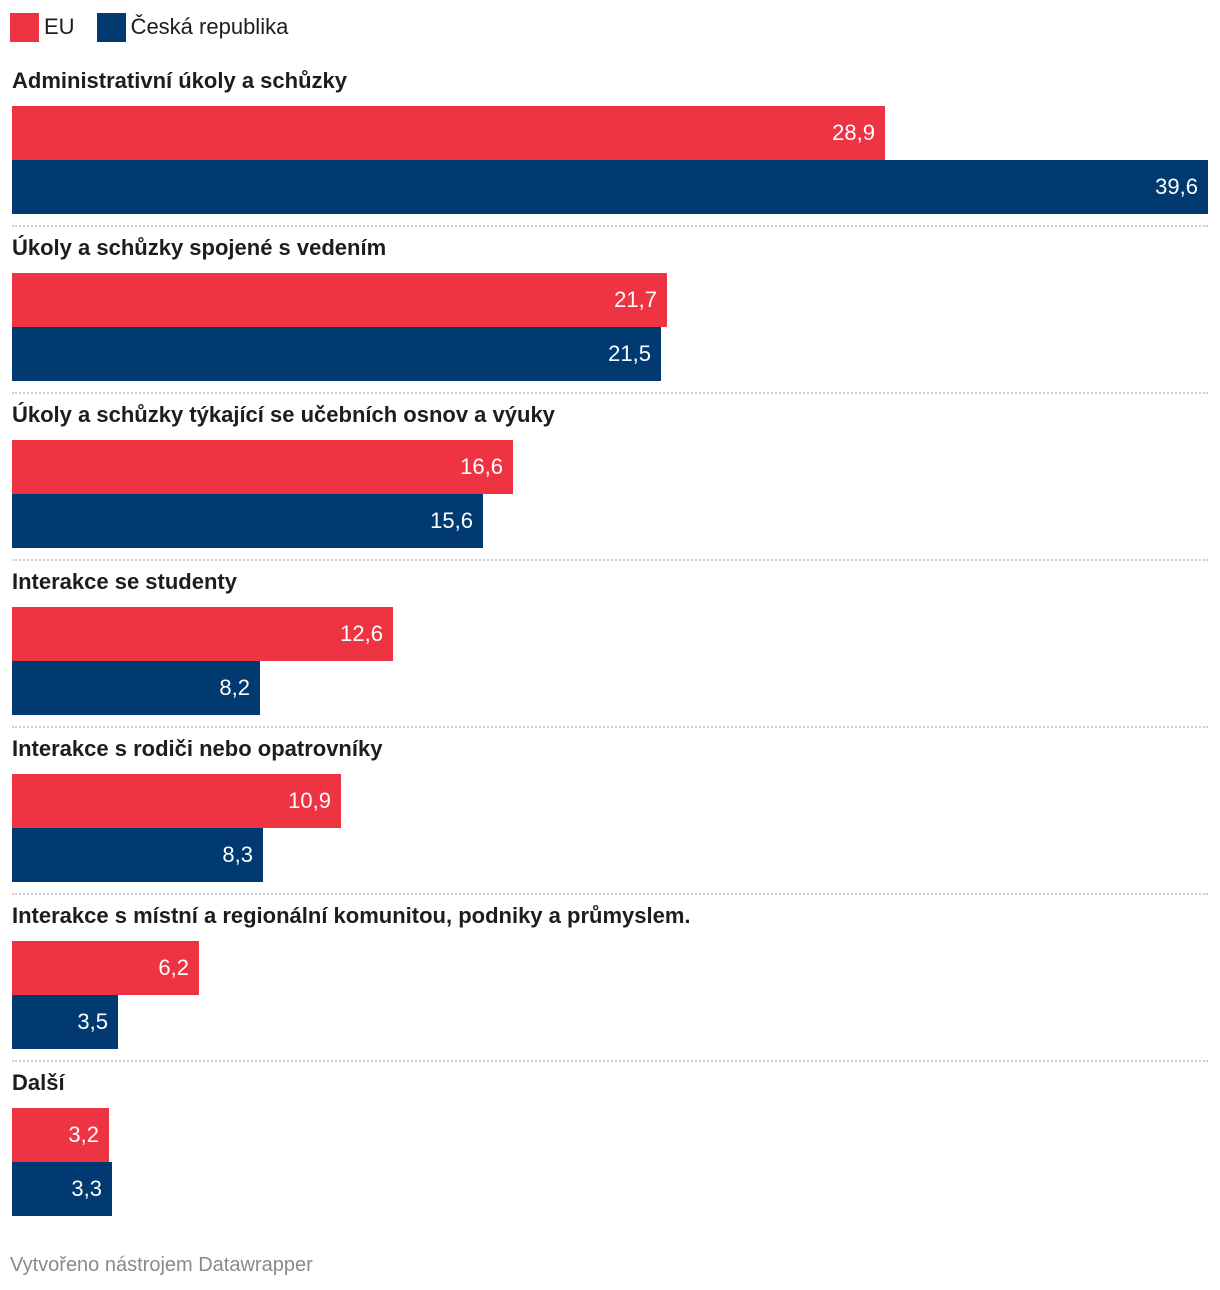 This screenshot has width=1220, height=1290. Describe the element at coordinates (136, 688) in the screenshot. I see `bar-cz: 8,2` at that location.